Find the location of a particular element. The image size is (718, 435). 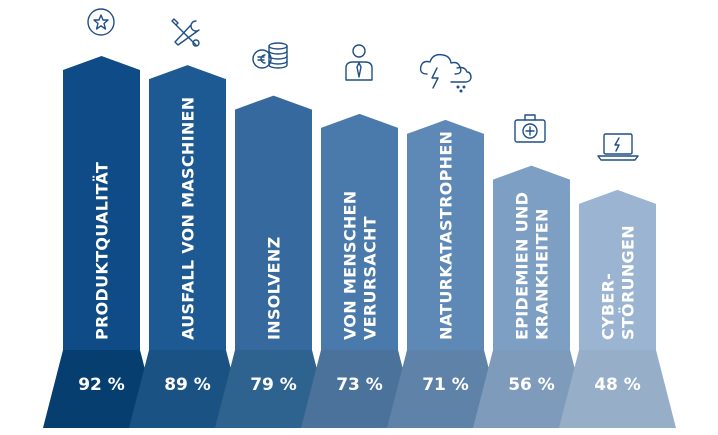

category-label-line: VERURSACHT is located at coordinates (370, 278).